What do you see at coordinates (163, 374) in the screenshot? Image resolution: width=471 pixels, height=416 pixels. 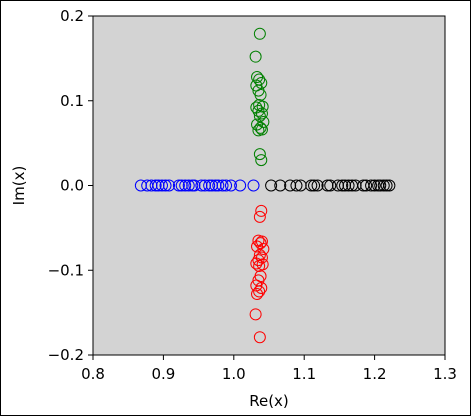 I see `x-tick-label: 0.9` at bounding box center [163, 374].